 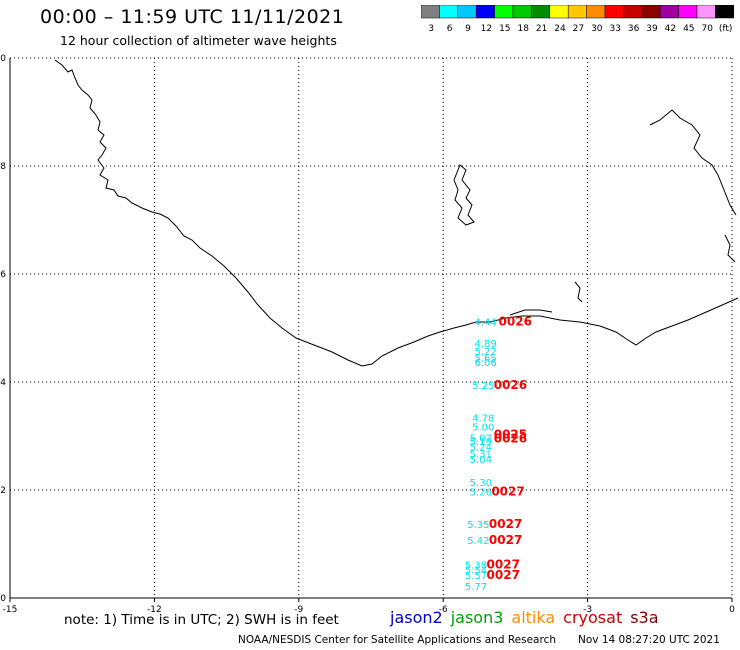 I want to click on x-tick-label: -12, so click(x=154, y=610).